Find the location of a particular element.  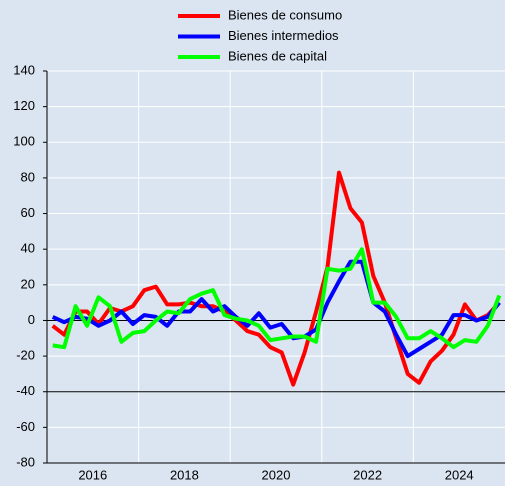

y-tick-label: -20 is located at coordinates (25, 355).